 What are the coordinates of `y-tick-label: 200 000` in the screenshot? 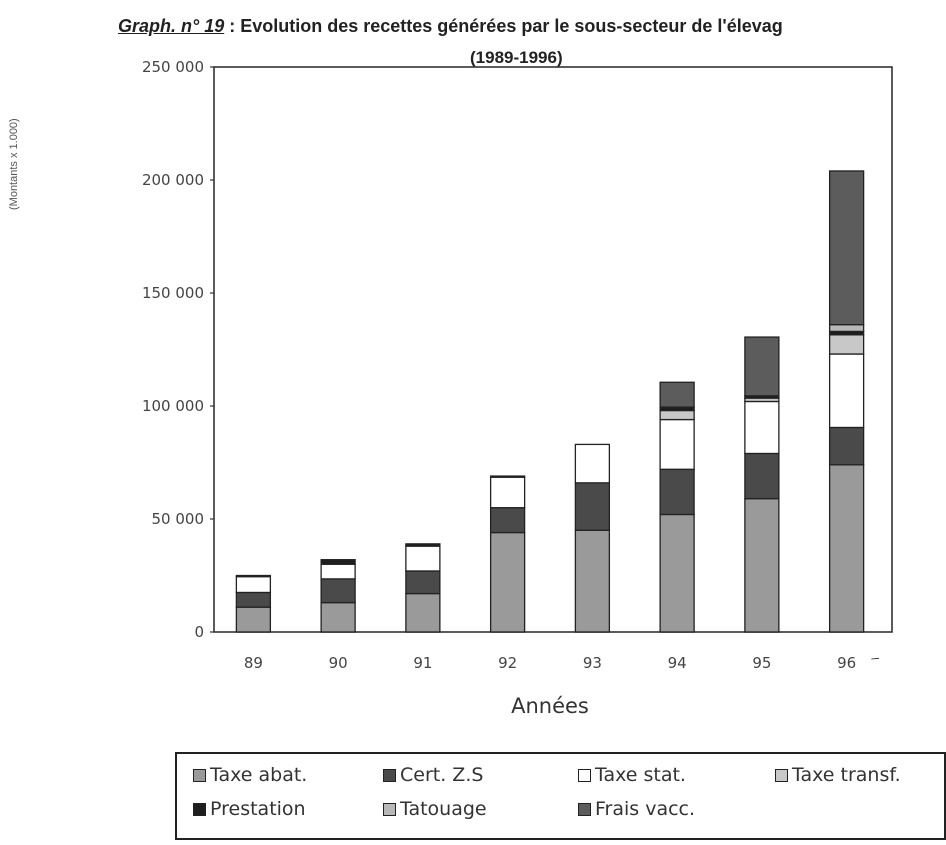 It's located at (173, 180).